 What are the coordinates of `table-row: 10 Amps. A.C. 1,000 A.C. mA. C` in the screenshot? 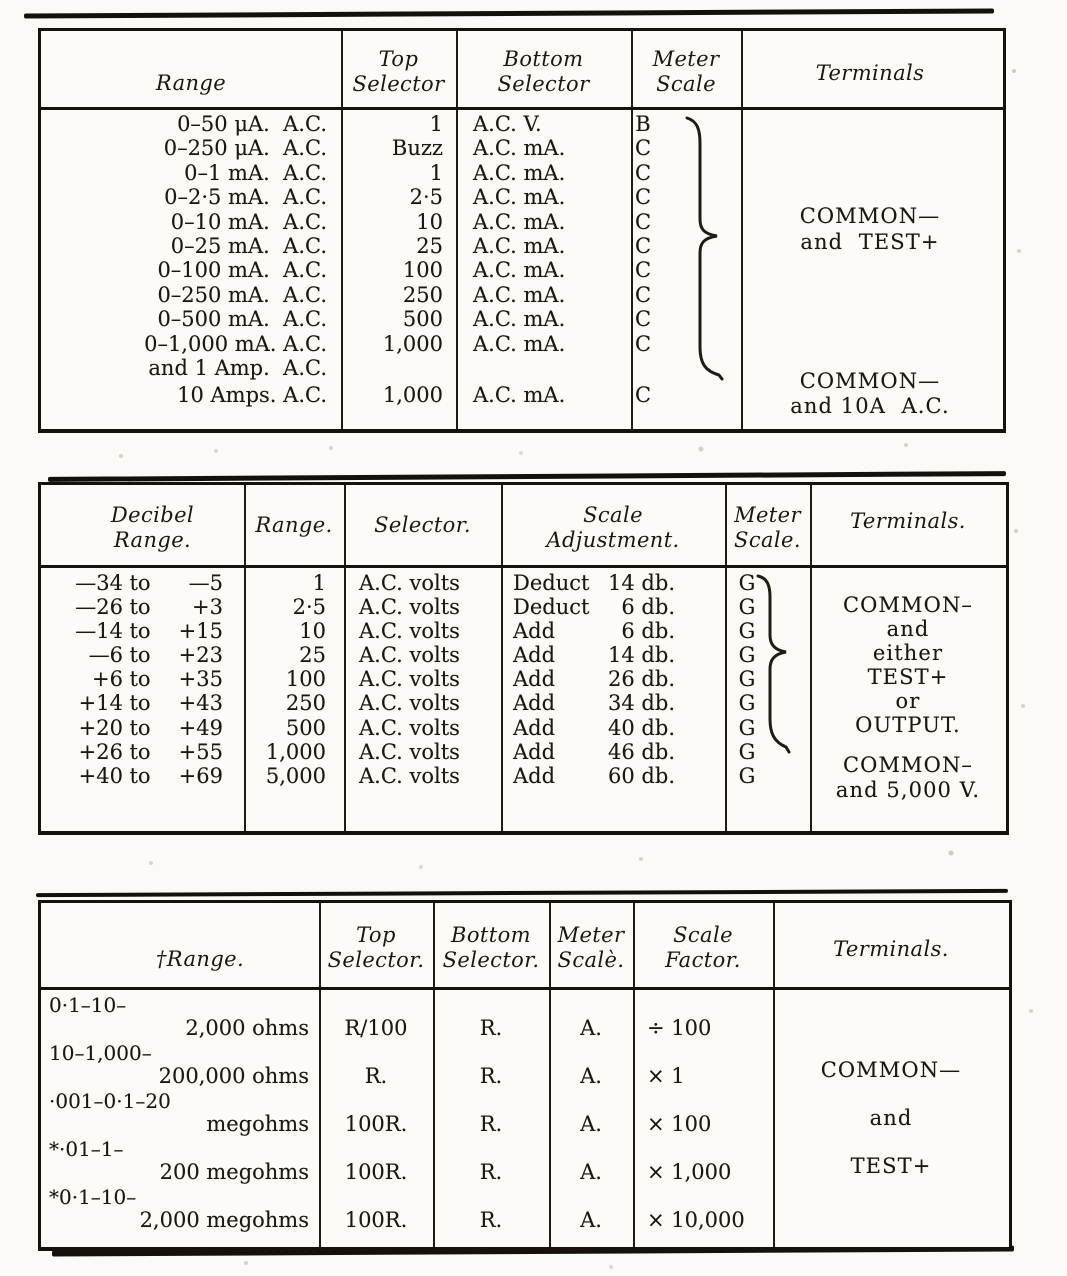 It's located at (522, 395).